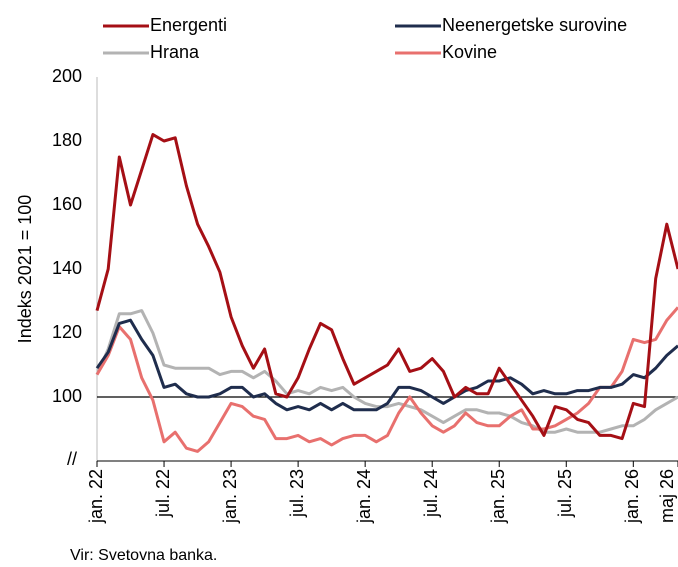 This screenshot has width=678, height=567. I want to click on x-tick-label: jan. 26, so click(632, 496).